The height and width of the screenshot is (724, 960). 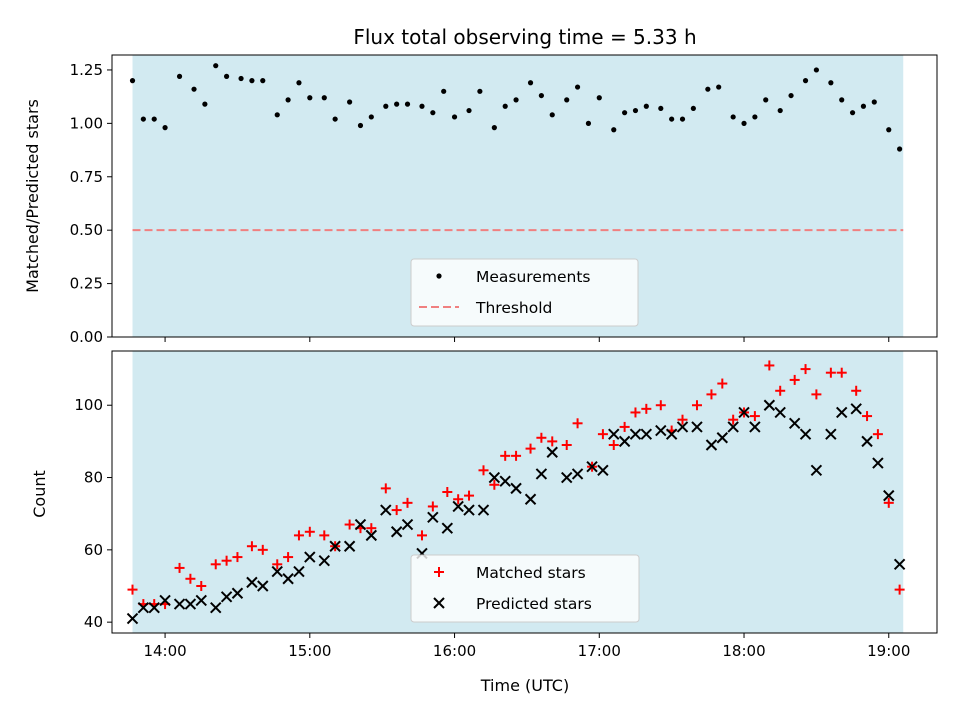 What do you see at coordinates (454, 651) in the screenshot?
I see `x-tick-label: 16:00` at bounding box center [454, 651].